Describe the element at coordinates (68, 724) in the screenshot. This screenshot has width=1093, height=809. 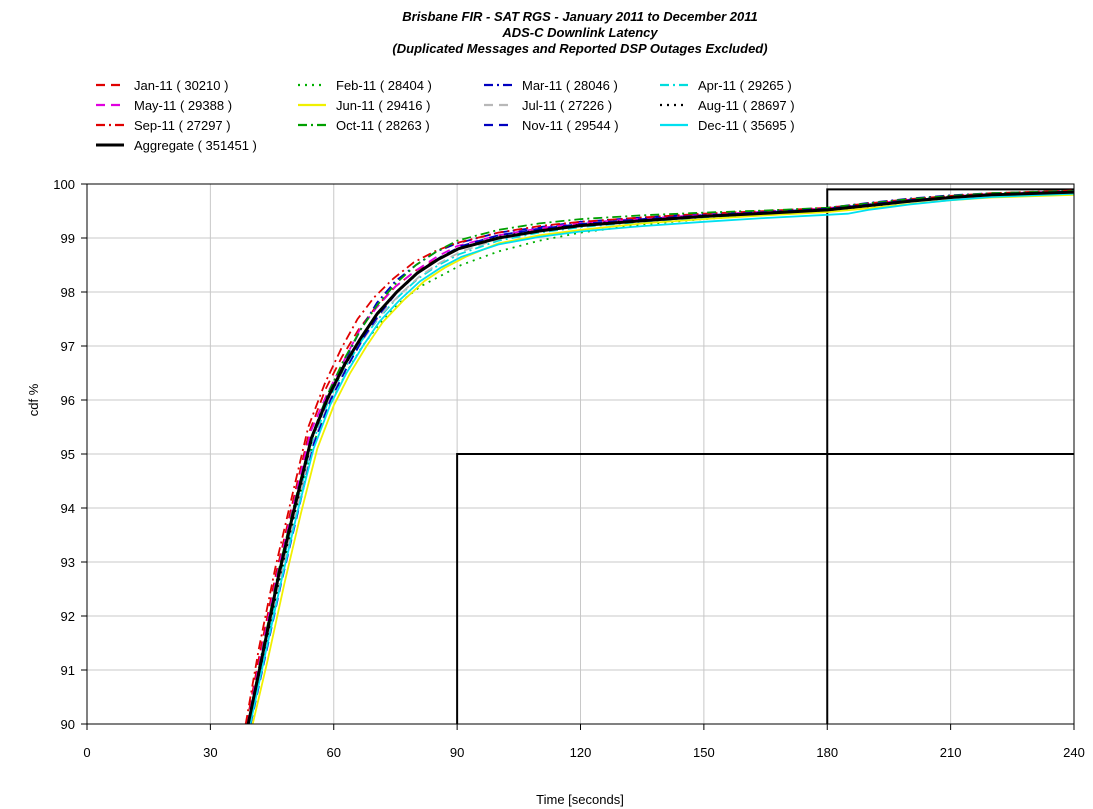
I see `y-tick-label: 90` at that location.